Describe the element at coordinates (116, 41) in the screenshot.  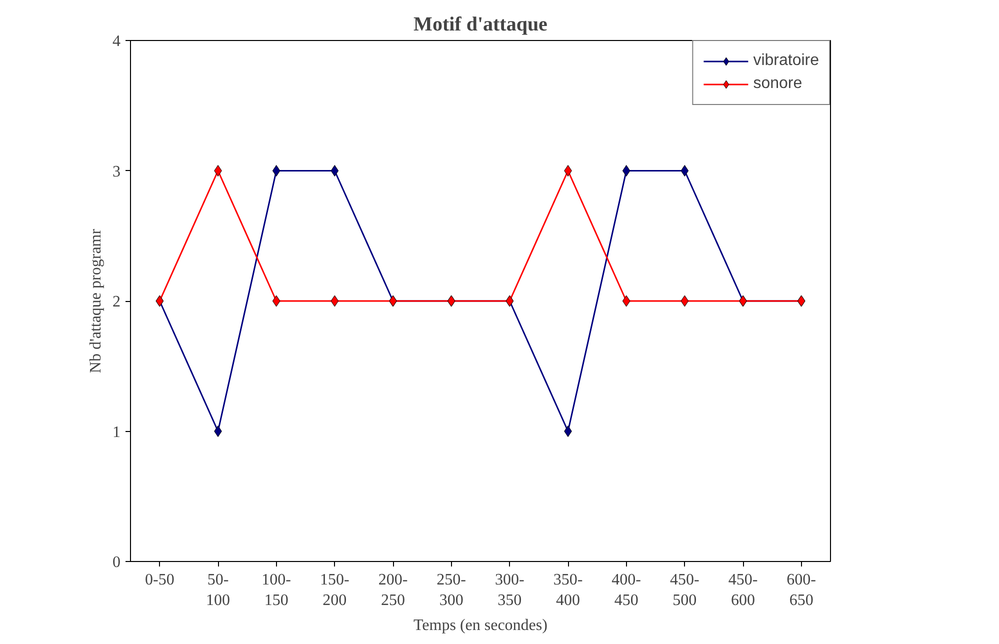
I see `y-tick-label: 4` at that location.